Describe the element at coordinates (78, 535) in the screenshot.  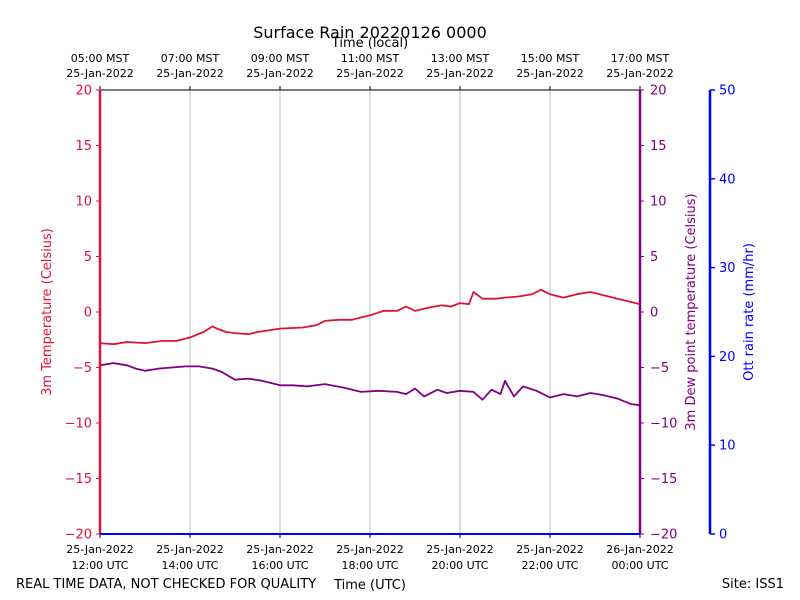
I see `left-tick-label: −20` at that location.